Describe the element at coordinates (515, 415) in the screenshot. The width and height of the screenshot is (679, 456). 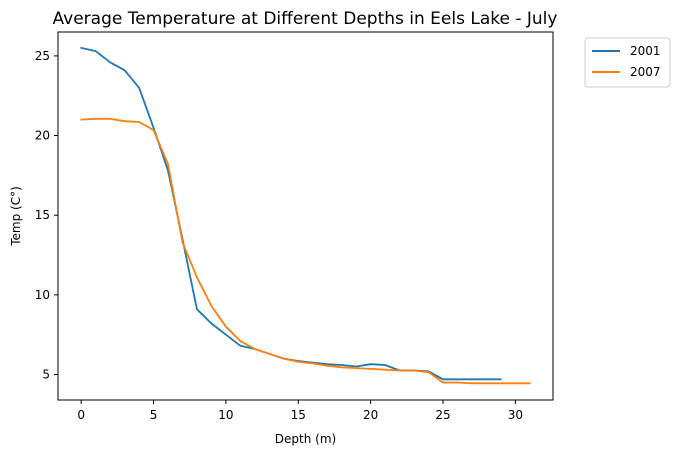
I see `x-tick-label: 30` at that location.